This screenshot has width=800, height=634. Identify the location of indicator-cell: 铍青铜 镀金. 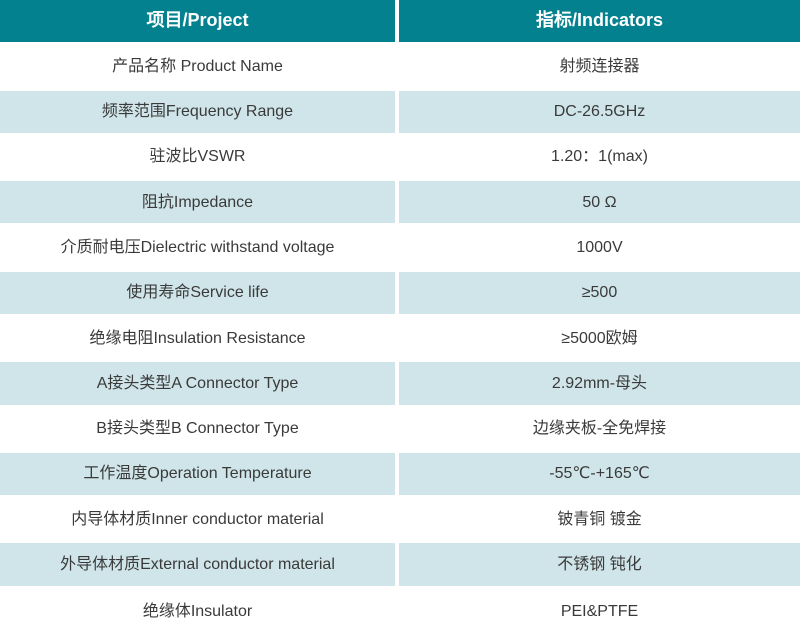
(599, 521).